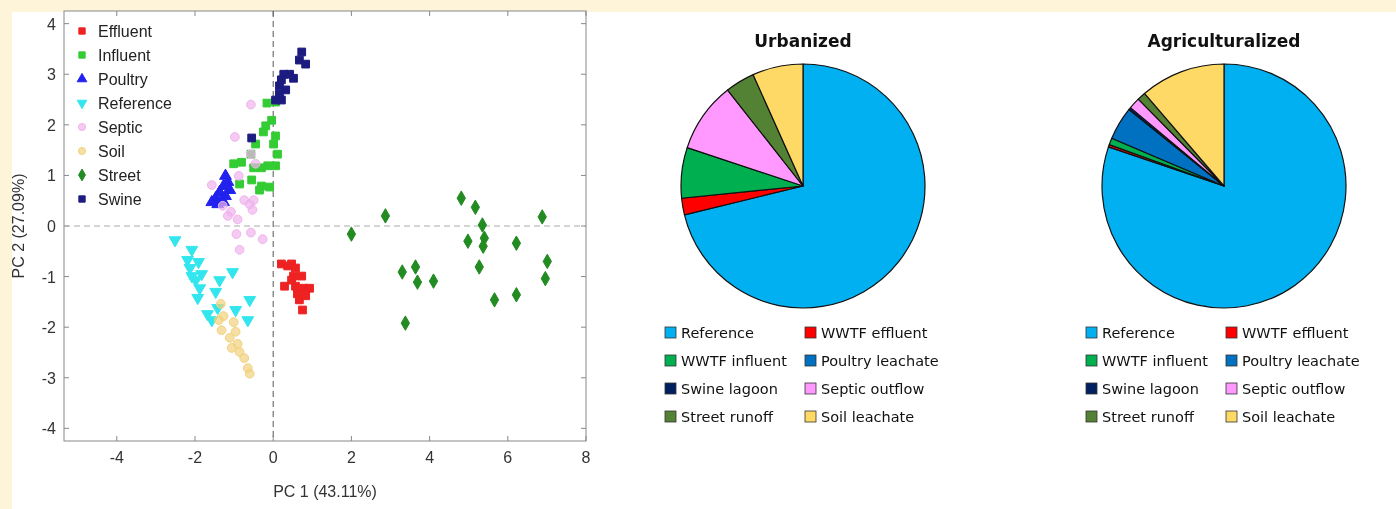  Describe the element at coordinates (120, 175) in the screenshot. I see `legend-label: Street` at that location.